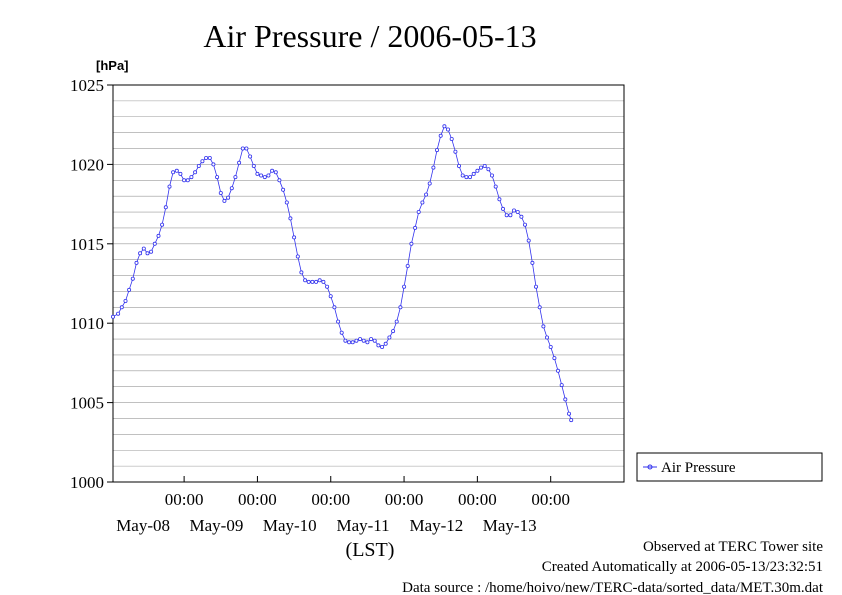 Image resolution: width=842 pixels, height=595 pixels. I want to click on x-day-label: May-11, so click(362, 525).